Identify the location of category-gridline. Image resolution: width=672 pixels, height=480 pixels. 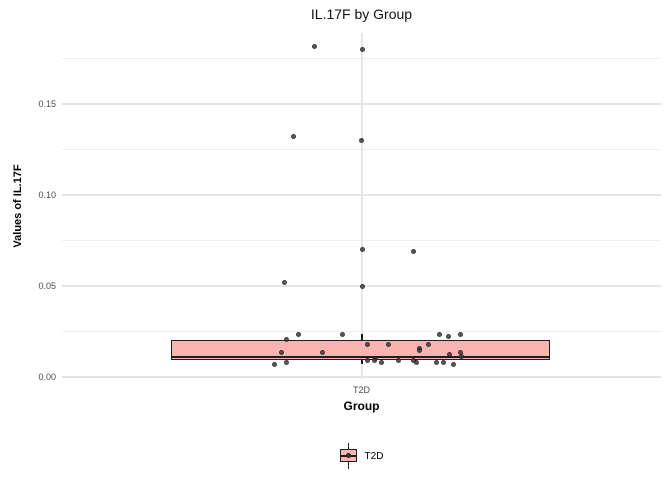
(362, 206).